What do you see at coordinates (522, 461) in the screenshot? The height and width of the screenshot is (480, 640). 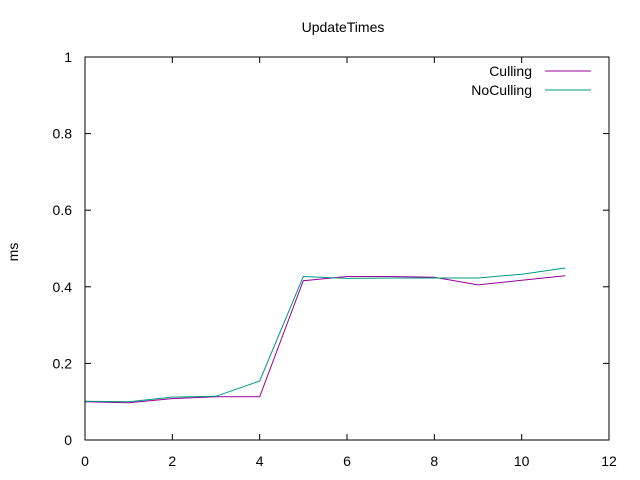 I see `x-tick-label: 10` at bounding box center [522, 461].